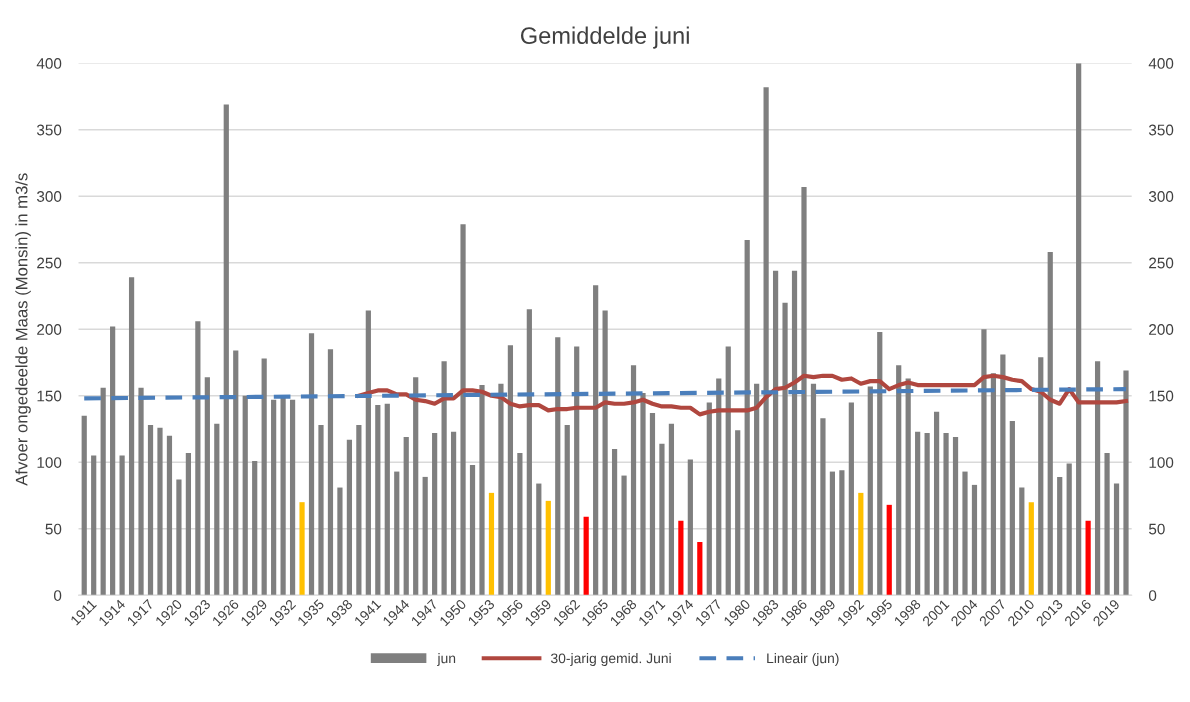  I want to click on line-series, so click(742, 395).